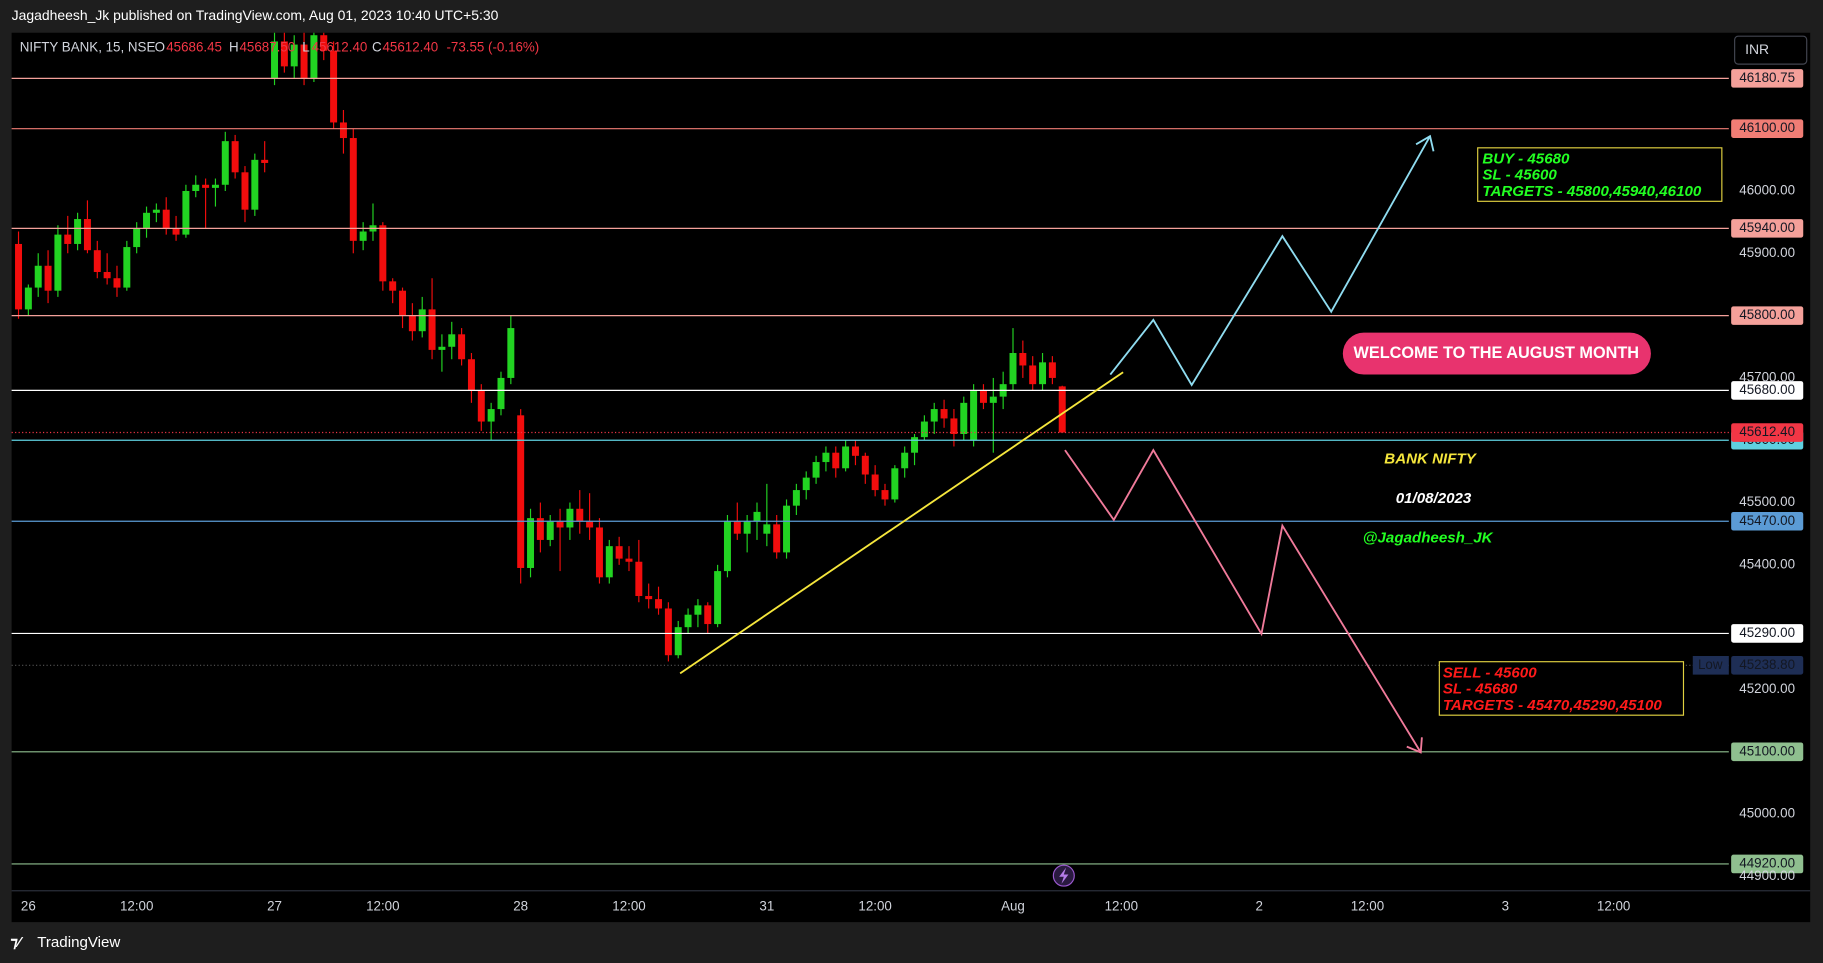 Image resolution: width=1823 pixels, height=963 pixels. I want to click on price-label: 45238.80, so click(1767, 664).